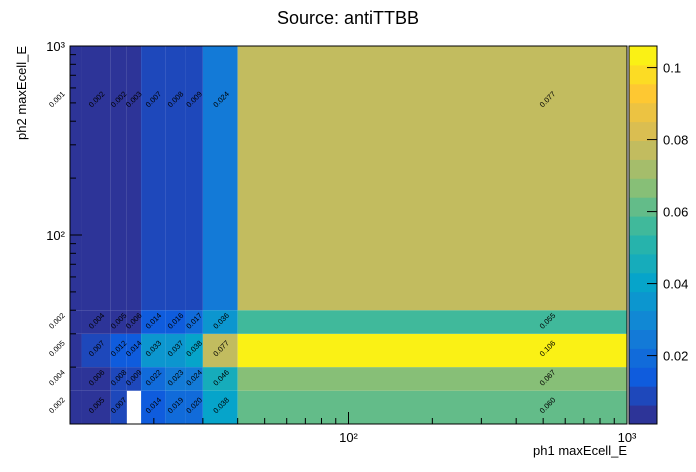 The width and height of the screenshot is (696, 472). What do you see at coordinates (672, 68) in the screenshot?
I see `colorbar-tick-label: 0.1` at bounding box center [672, 68].